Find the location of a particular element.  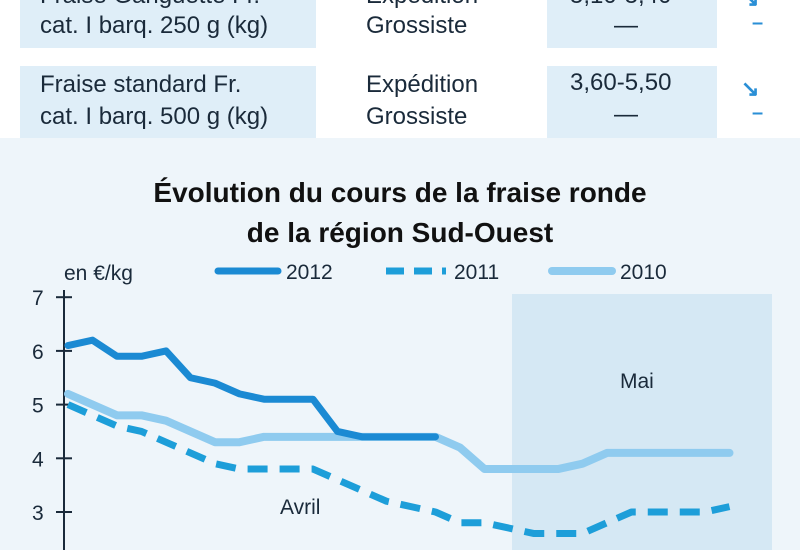

legend-label-2010: 2010 is located at coordinates (643, 272).